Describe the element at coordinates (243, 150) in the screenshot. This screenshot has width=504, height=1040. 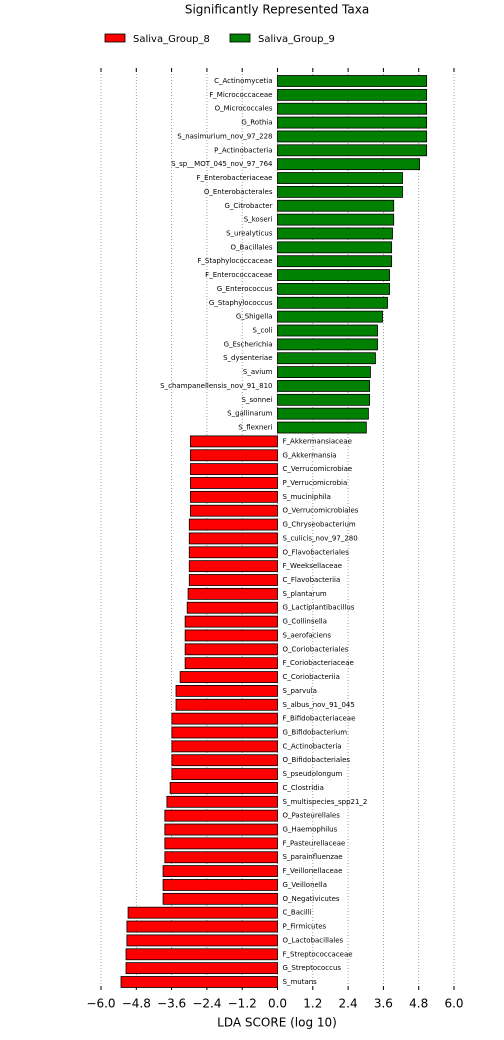
I see `category-label: P_Actinobacteria` at that location.